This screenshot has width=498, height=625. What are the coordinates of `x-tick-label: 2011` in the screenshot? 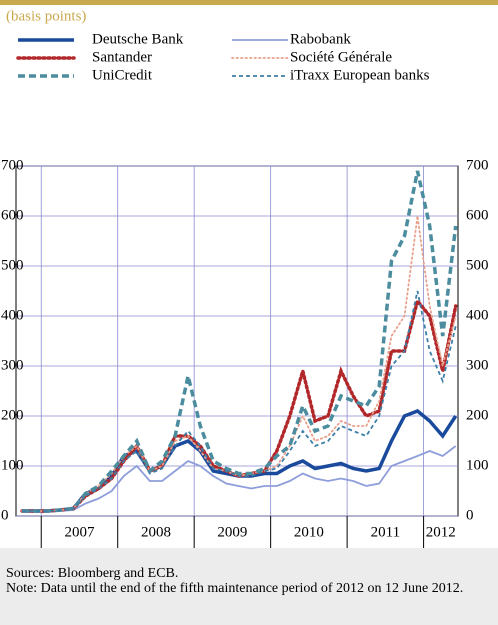 It's located at (385, 532).